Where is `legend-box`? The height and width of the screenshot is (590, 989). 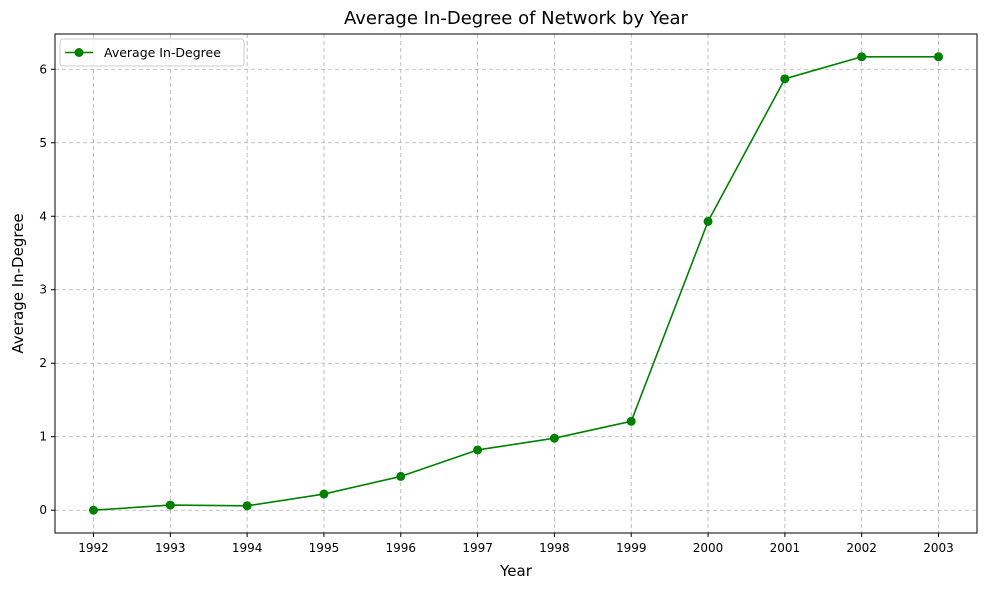
legend-box is located at coordinates (152, 52).